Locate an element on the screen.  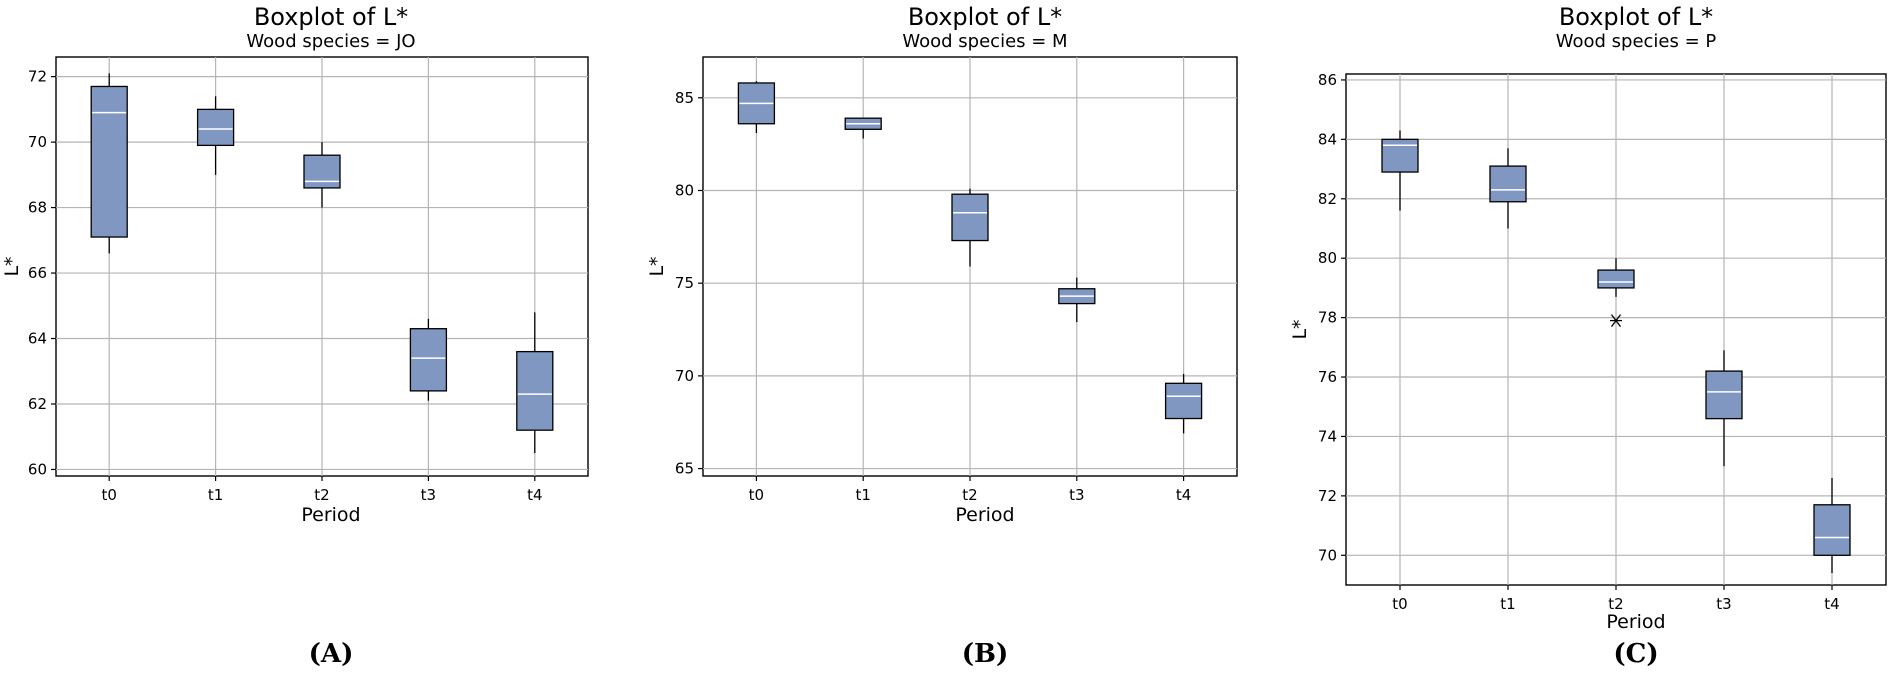
y-tick-label: 76 is located at coordinates (1327, 377).